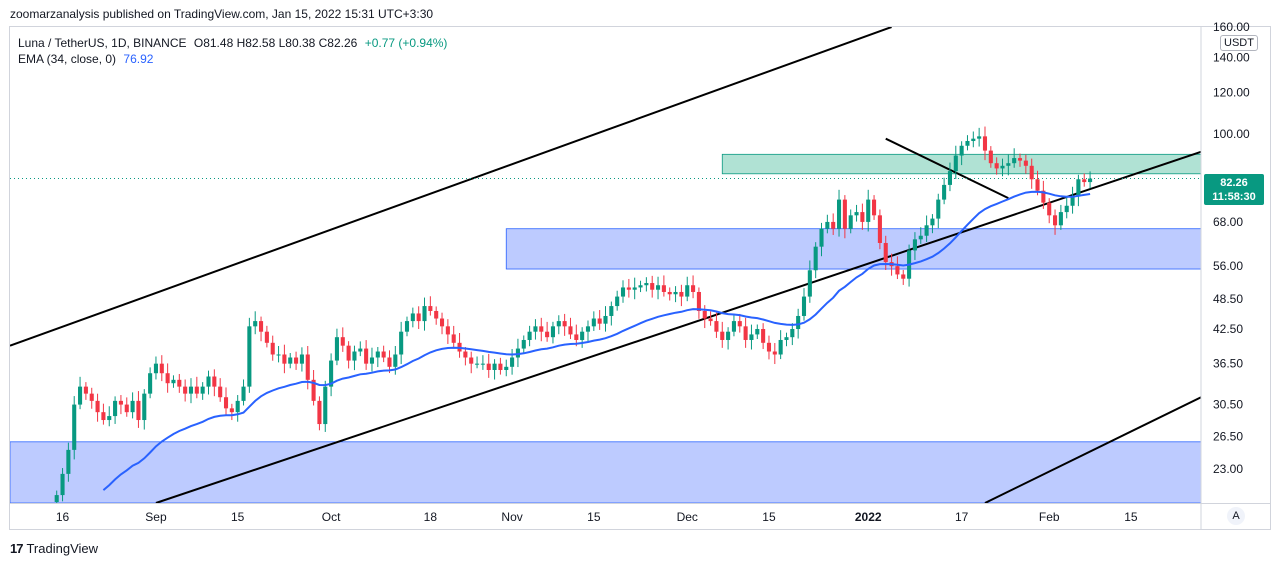  Describe the element at coordinates (853, 249) in the screenshot. I see `support-zone-mid` at that location.